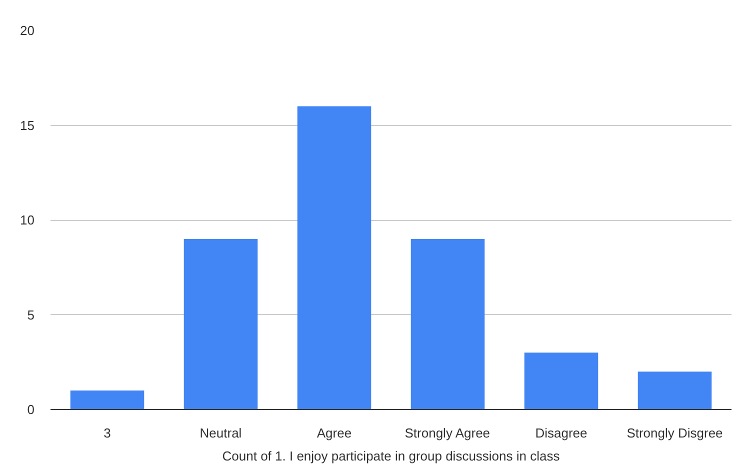 The width and height of the screenshot is (743, 466). I want to click on y-tick-label: 15, so click(27, 125).